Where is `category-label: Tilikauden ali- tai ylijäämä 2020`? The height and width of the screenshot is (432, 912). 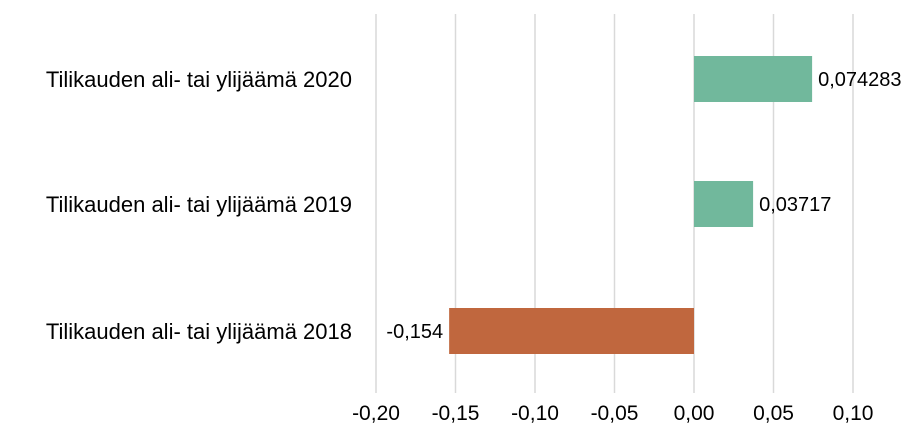
category-label: Tilikauden ali- tai ylijäämä 2020 is located at coordinates (199, 79).